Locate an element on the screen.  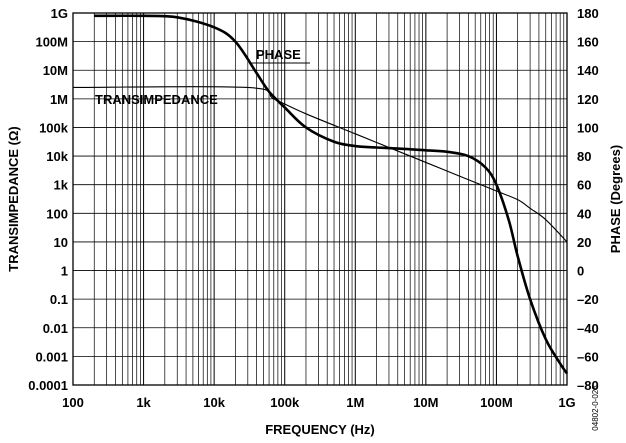
x-tick-label: 100 is located at coordinates (73, 402).